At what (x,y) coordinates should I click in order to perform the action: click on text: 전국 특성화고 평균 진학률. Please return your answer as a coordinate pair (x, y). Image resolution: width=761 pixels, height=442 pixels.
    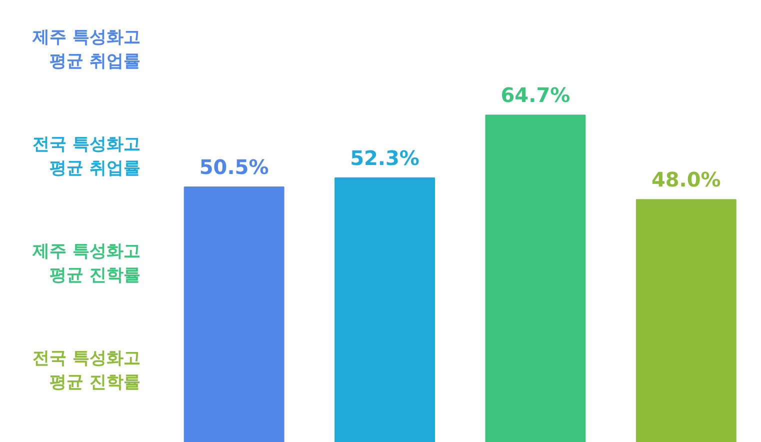
    Looking at the image, I should click on (86, 370).